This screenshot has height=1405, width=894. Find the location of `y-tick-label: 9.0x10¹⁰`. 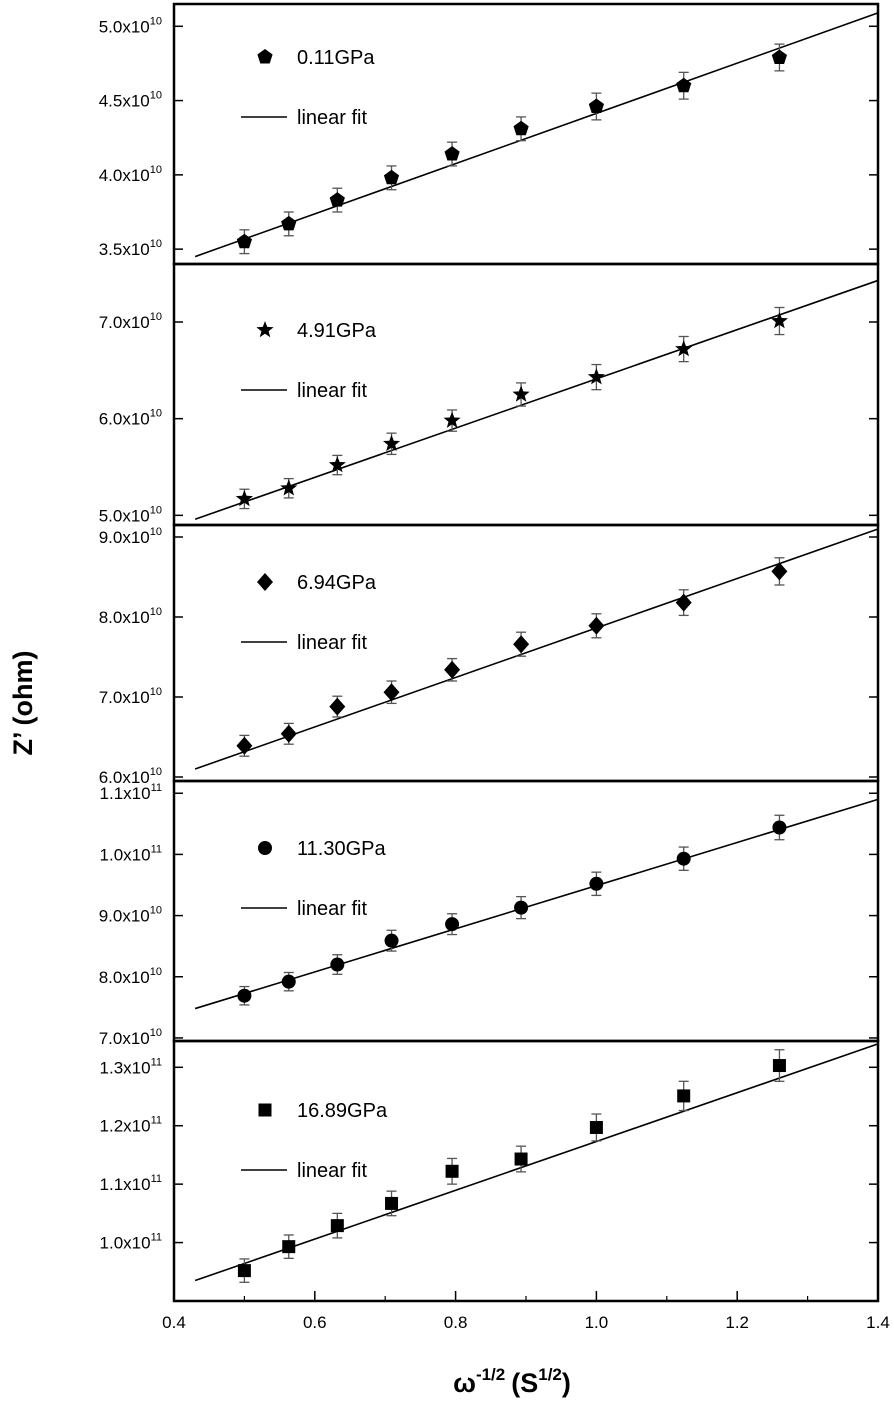

y-tick-label: 9.0x10¹⁰ is located at coordinates (130, 536).